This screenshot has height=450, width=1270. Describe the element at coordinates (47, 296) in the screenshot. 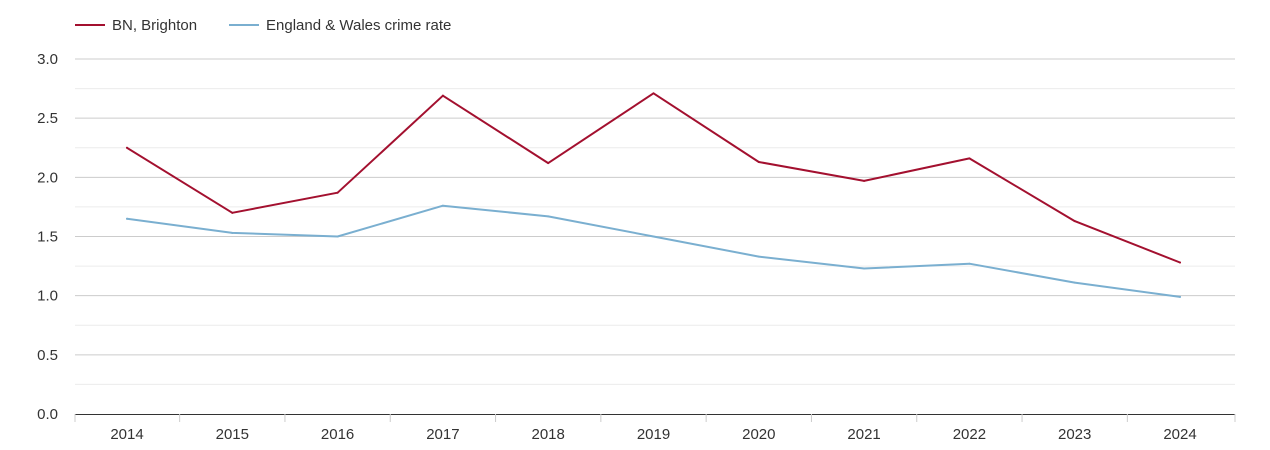

I see `y-tick-label: 1.0` at that location.